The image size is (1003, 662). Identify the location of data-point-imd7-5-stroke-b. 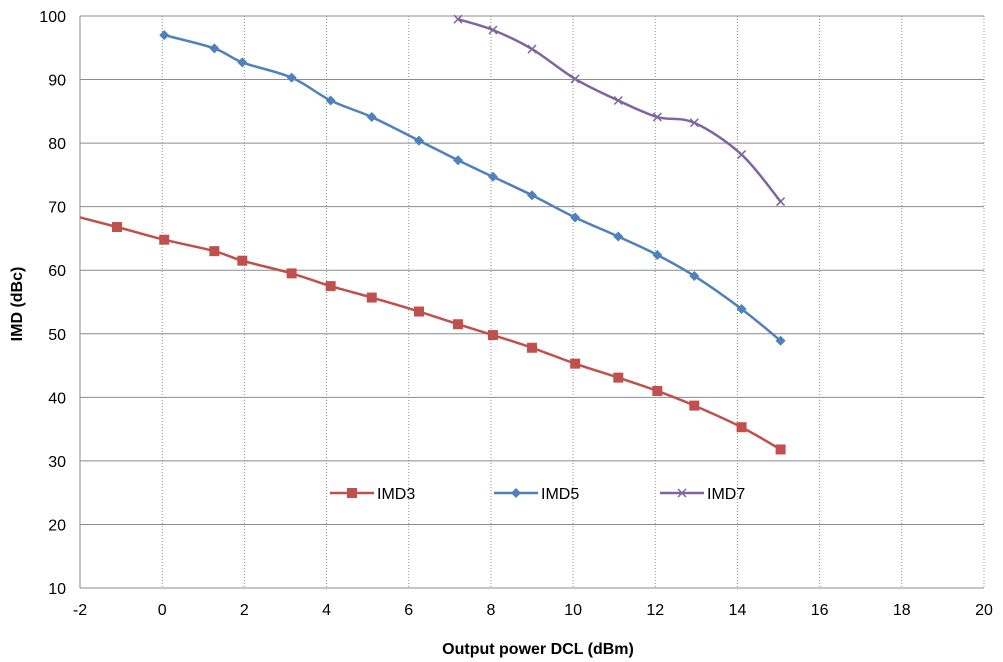
(657, 117).